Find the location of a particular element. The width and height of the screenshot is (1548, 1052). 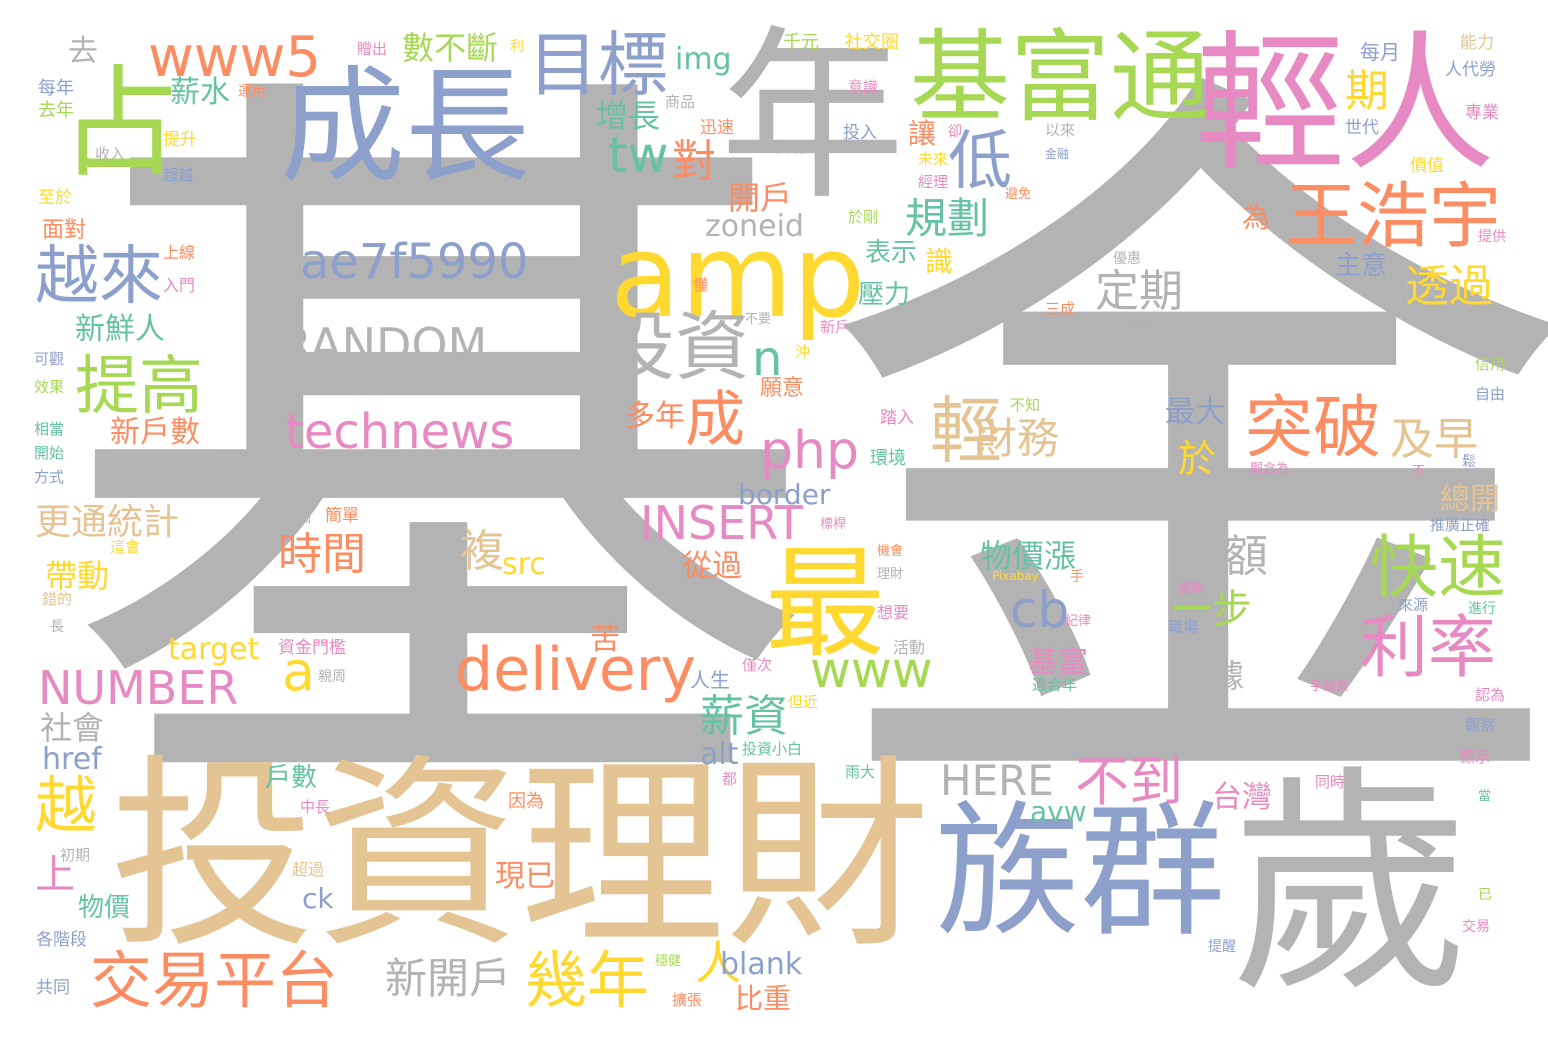

cloud-word: 越來 is located at coordinates (99, 277).